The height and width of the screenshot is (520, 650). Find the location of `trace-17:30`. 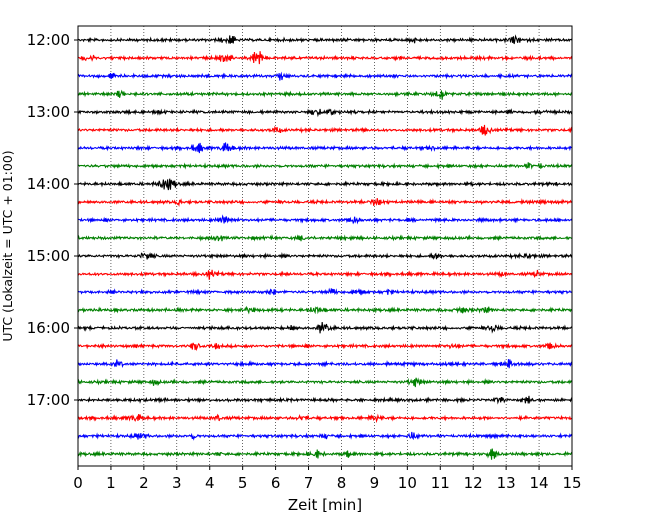

trace-17:30 is located at coordinates (325, 436).